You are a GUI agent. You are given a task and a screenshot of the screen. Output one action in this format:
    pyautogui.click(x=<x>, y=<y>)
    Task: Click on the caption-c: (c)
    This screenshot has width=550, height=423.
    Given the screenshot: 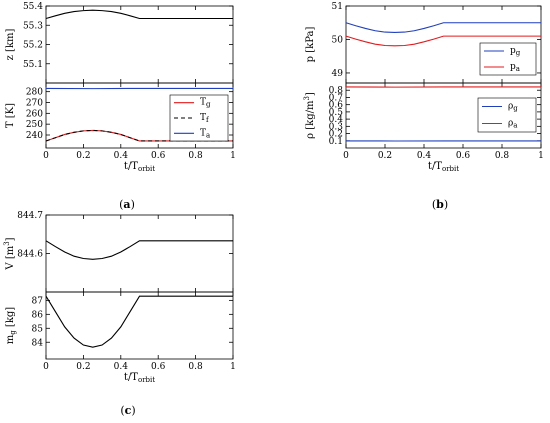 What is the action you would take?
    pyautogui.click(x=127, y=410)
    